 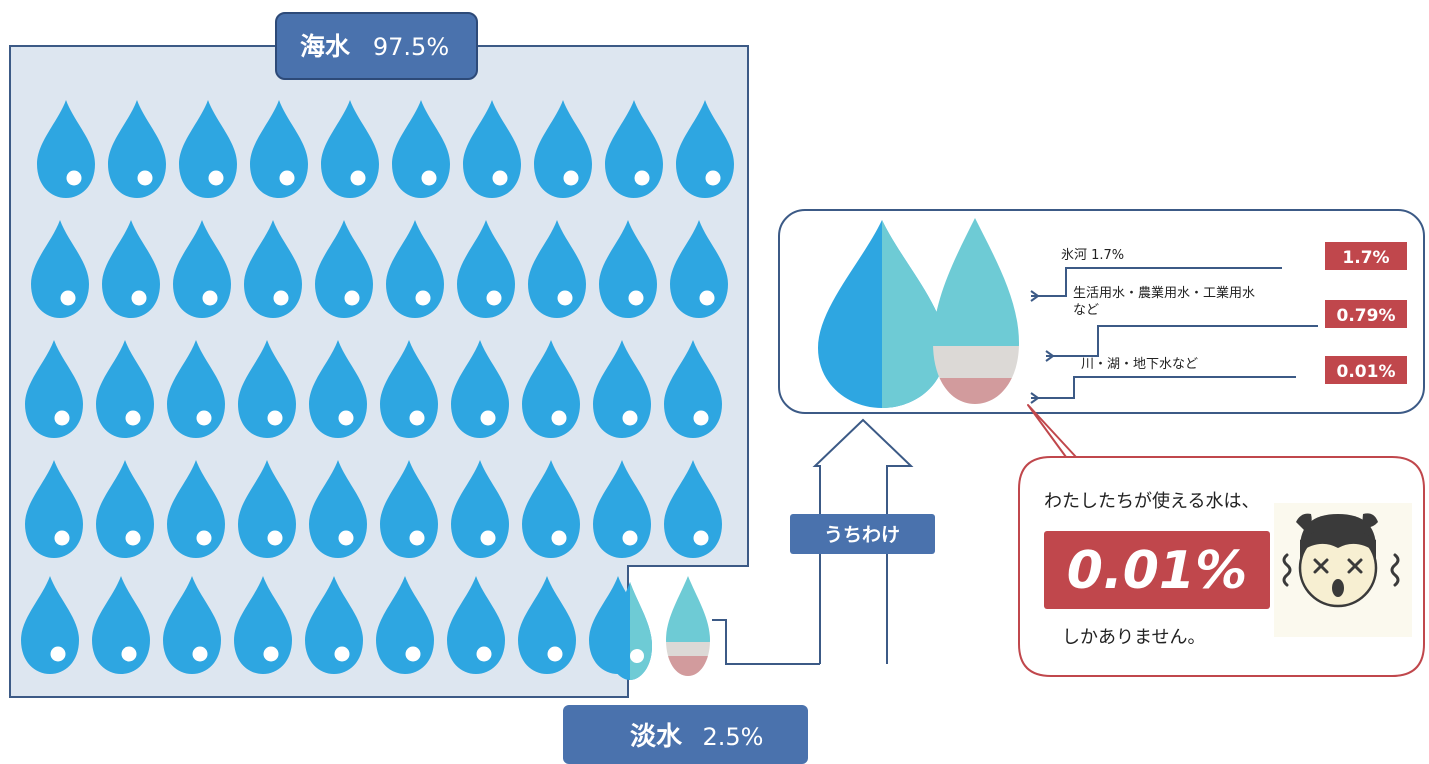 What do you see at coordinates (766, 642) in the screenshot?
I see `freshwater-connector` at bounding box center [766, 642].